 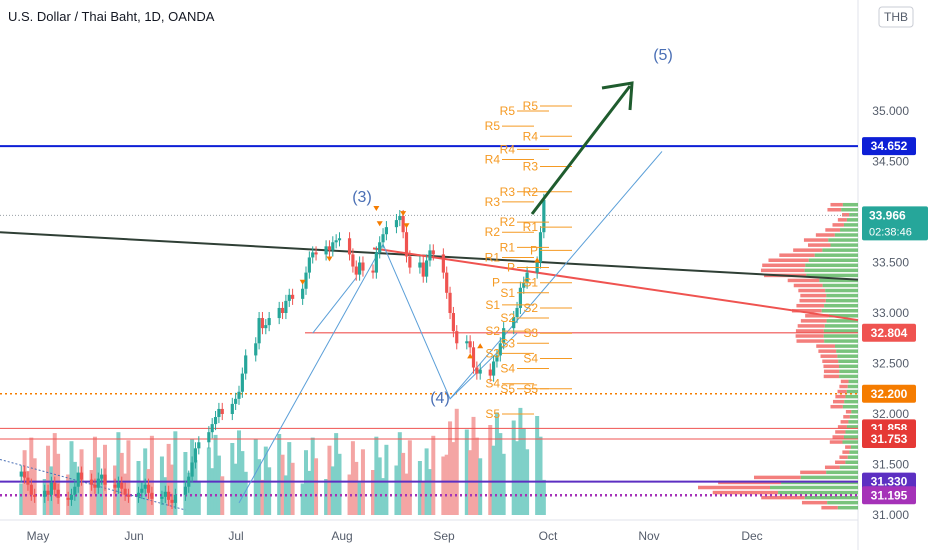 What do you see at coordinates (483, 366) in the screenshot?
I see `wave-channel-line` at bounding box center [483, 366].